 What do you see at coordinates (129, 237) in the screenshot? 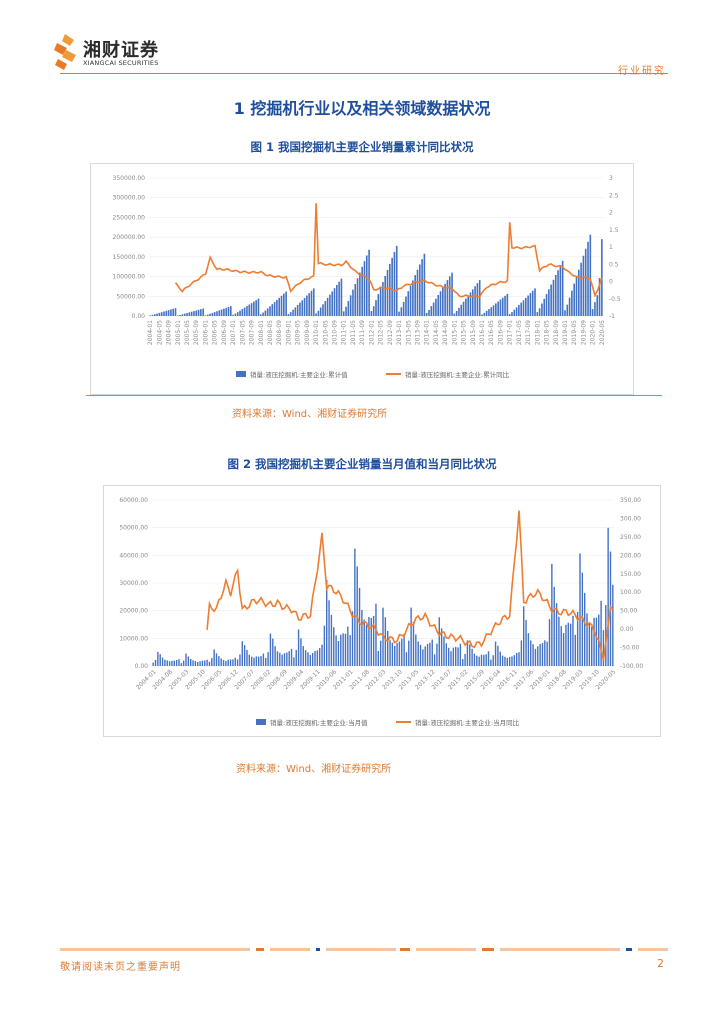
I see `y-left-tick-label: 200000.00` at bounding box center [129, 237].